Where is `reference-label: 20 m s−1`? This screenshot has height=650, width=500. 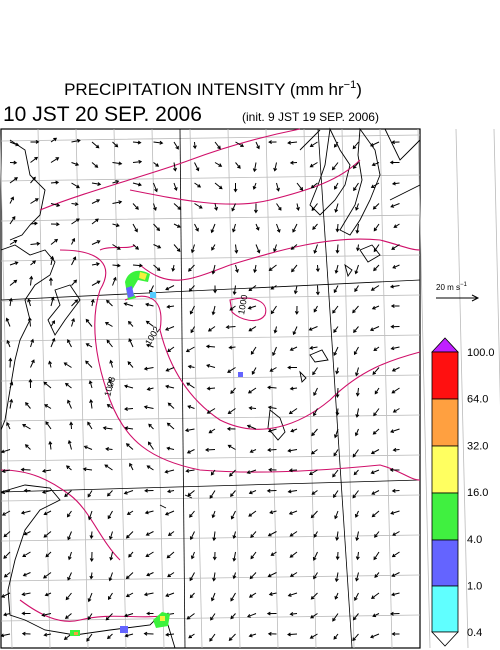 reference-label: 20 m s−1 is located at coordinates (452, 287).